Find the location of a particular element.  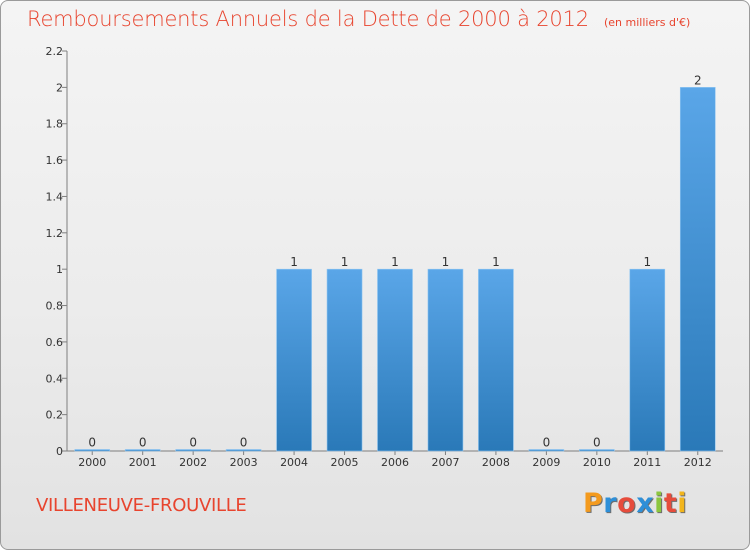

data-label-2007: 1 is located at coordinates (446, 262).